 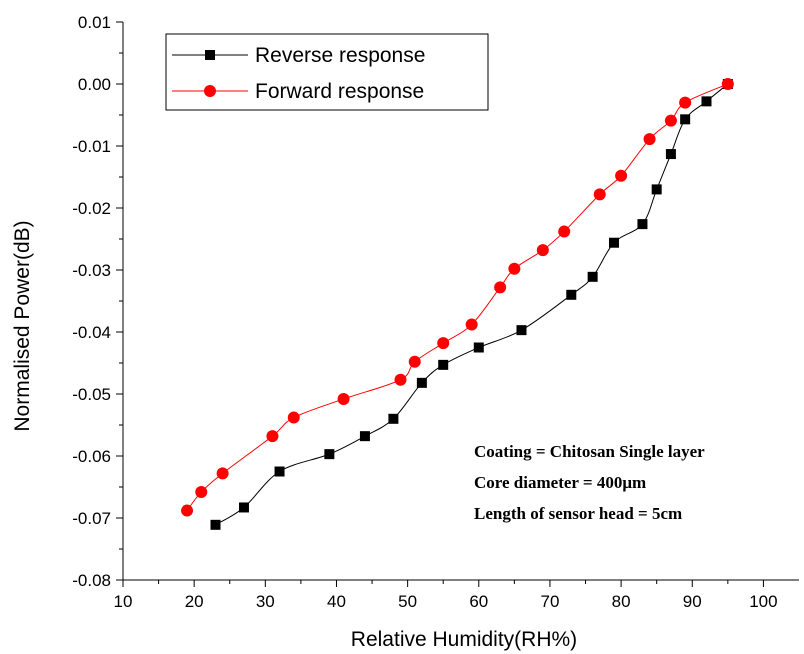 I want to click on y-tick-label: 0.00, so click(x=94, y=84).